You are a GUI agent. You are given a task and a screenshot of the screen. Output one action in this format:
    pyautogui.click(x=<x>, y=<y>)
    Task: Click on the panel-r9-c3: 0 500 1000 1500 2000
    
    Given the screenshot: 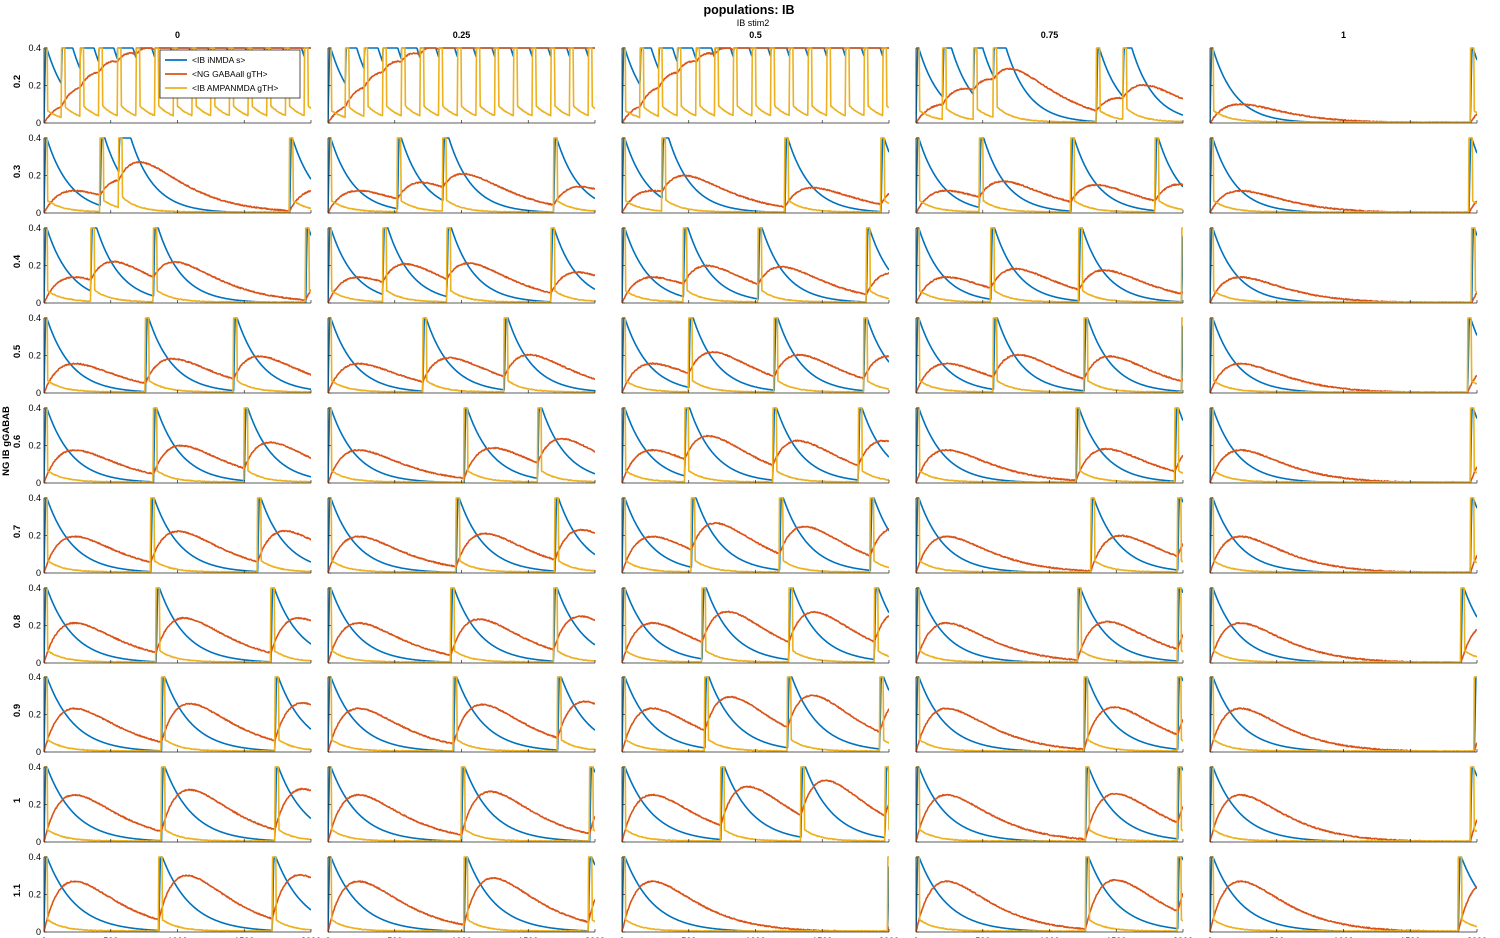 What is the action you would take?
    pyautogui.click(x=1053, y=897)
    